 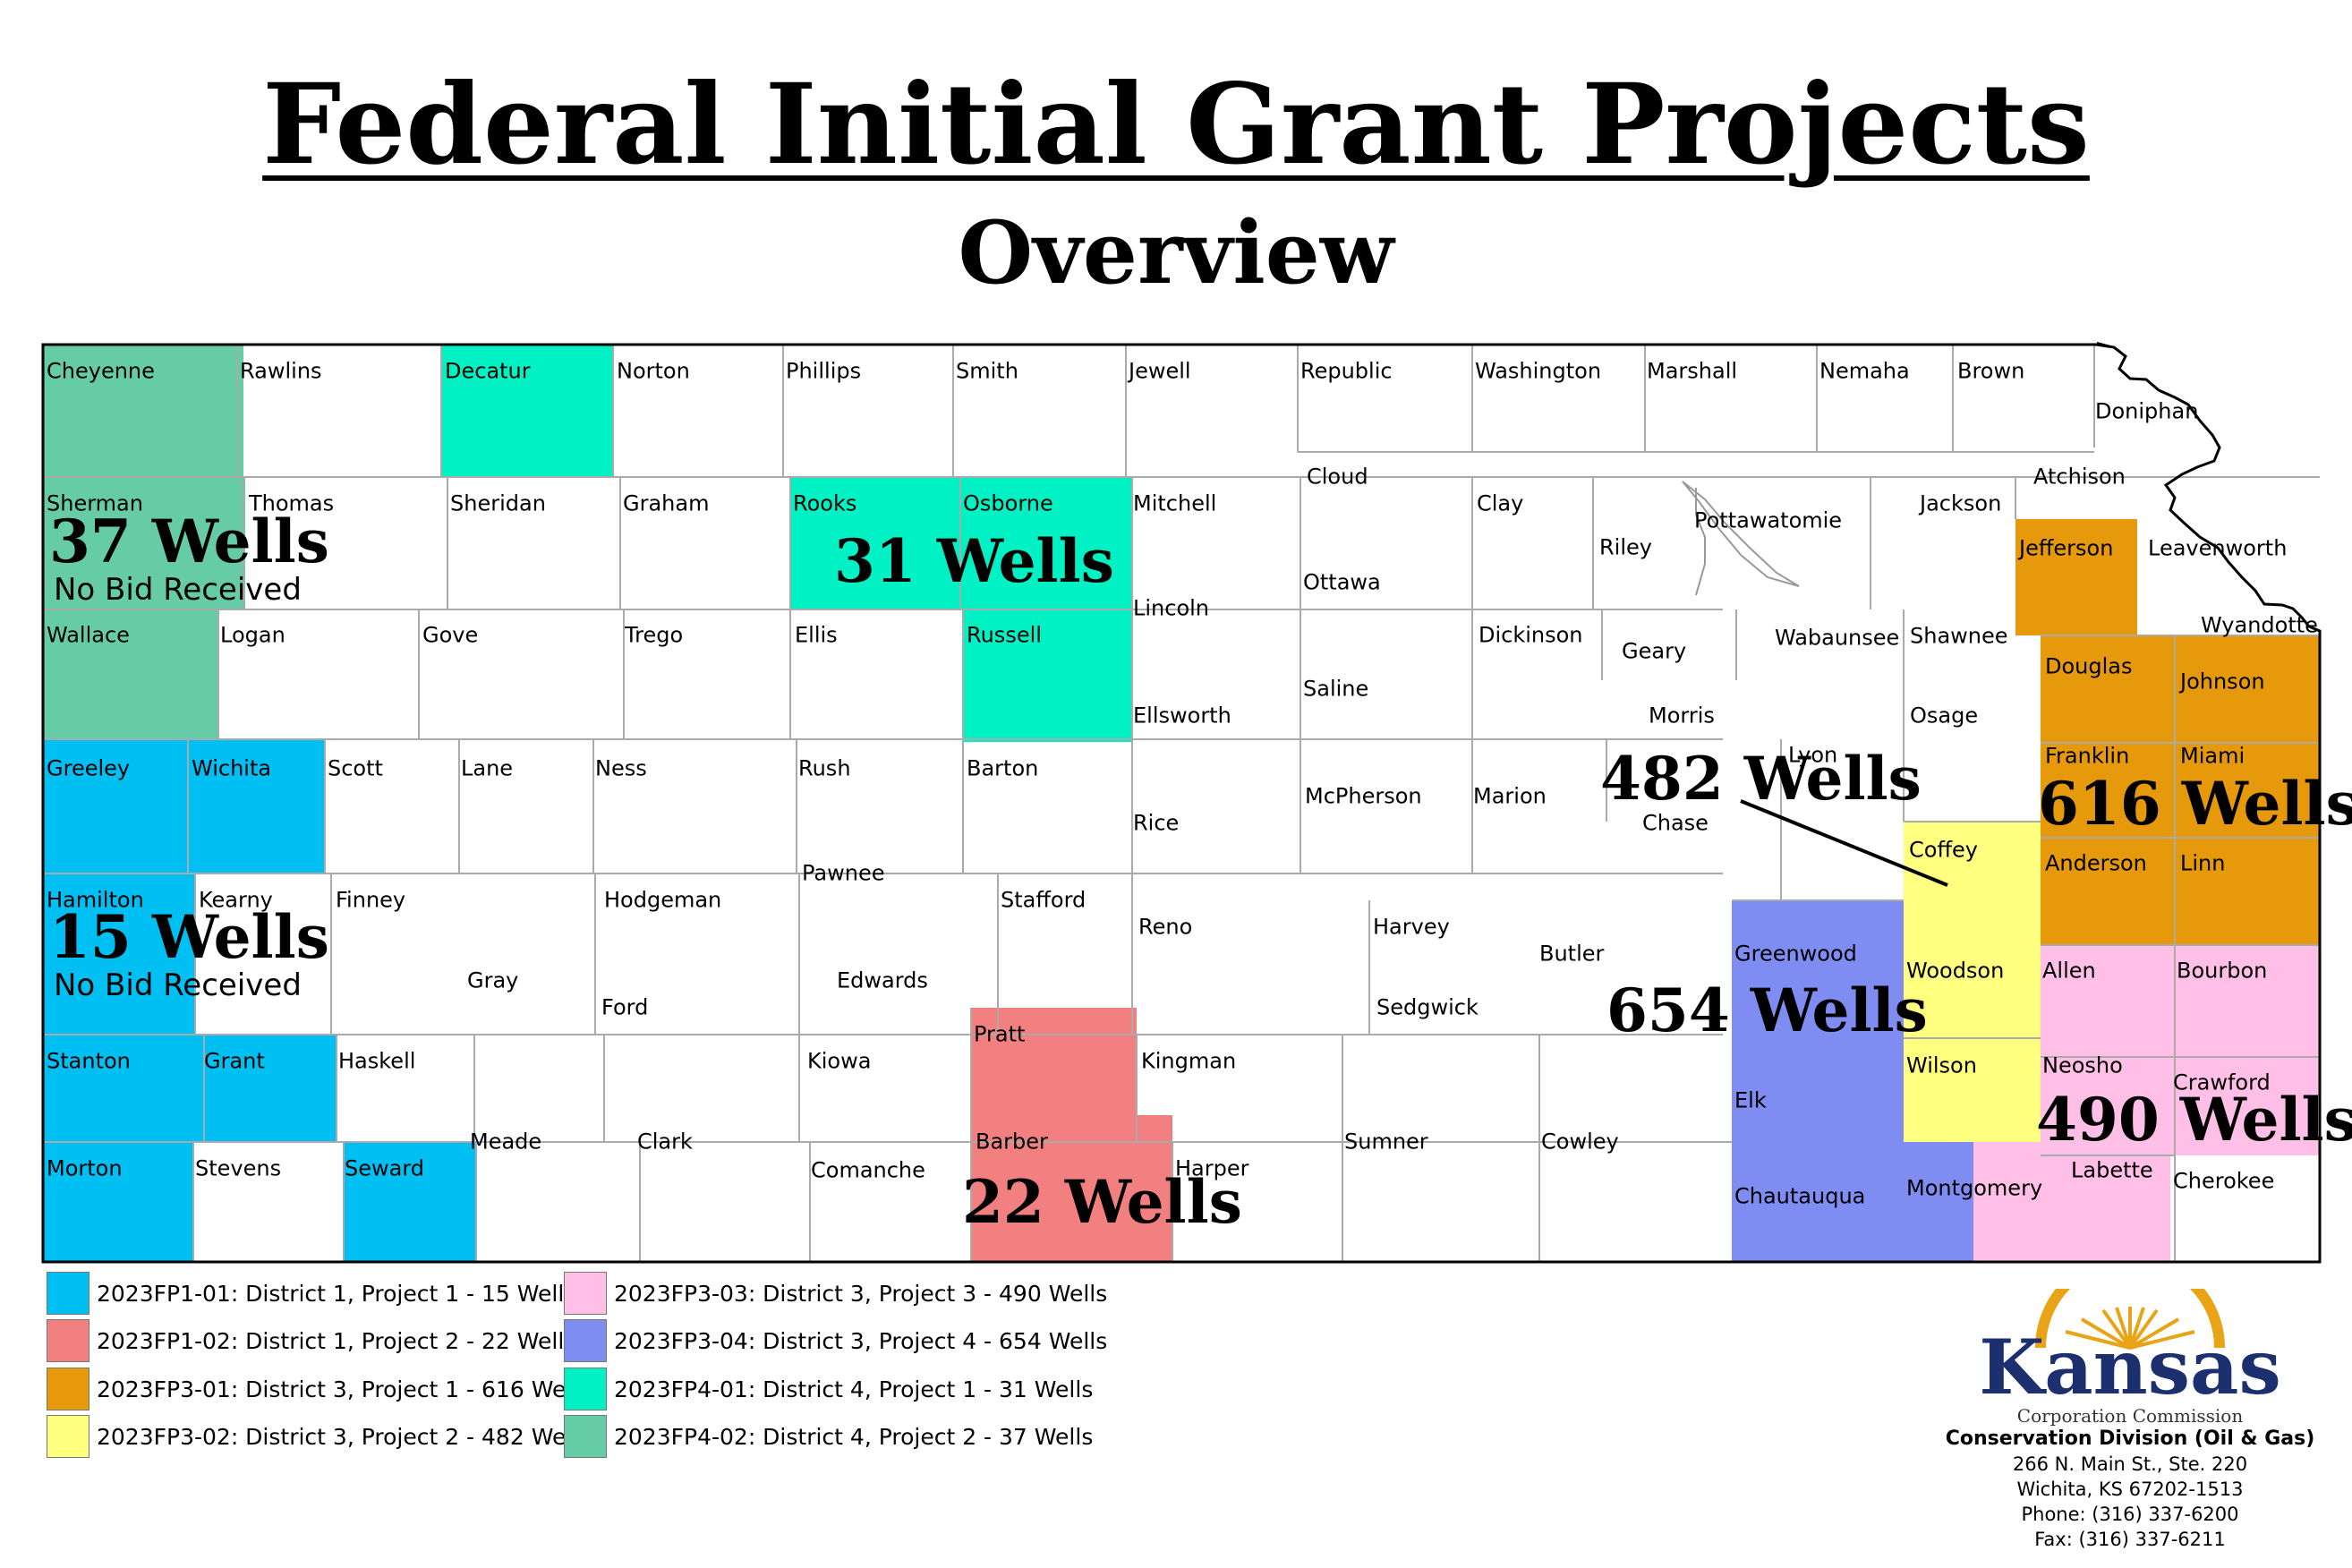 What do you see at coordinates (1159, 371) in the screenshot?
I see `county-label-jewell: Jewell` at bounding box center [1159, 371].